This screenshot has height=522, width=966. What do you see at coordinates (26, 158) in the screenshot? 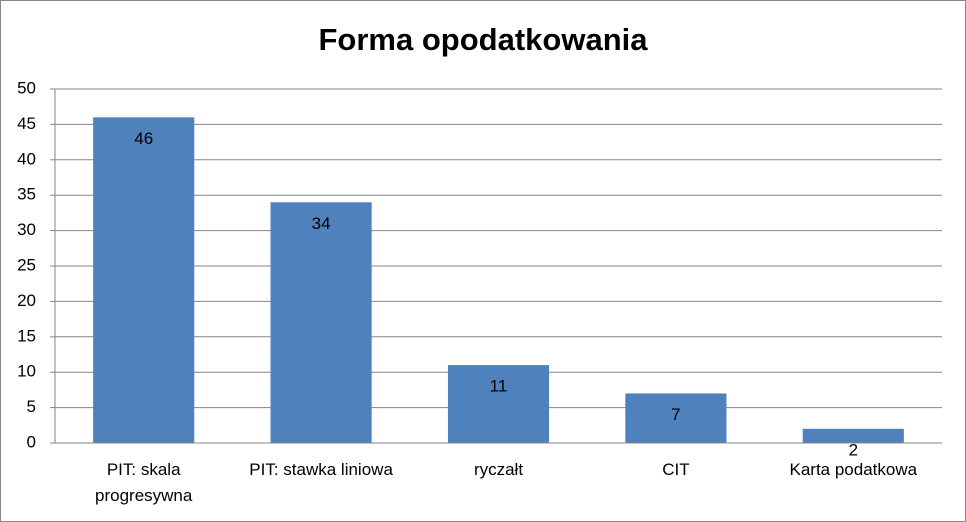
I see `y-tick-label: 40` at bounding box center [26, 158].